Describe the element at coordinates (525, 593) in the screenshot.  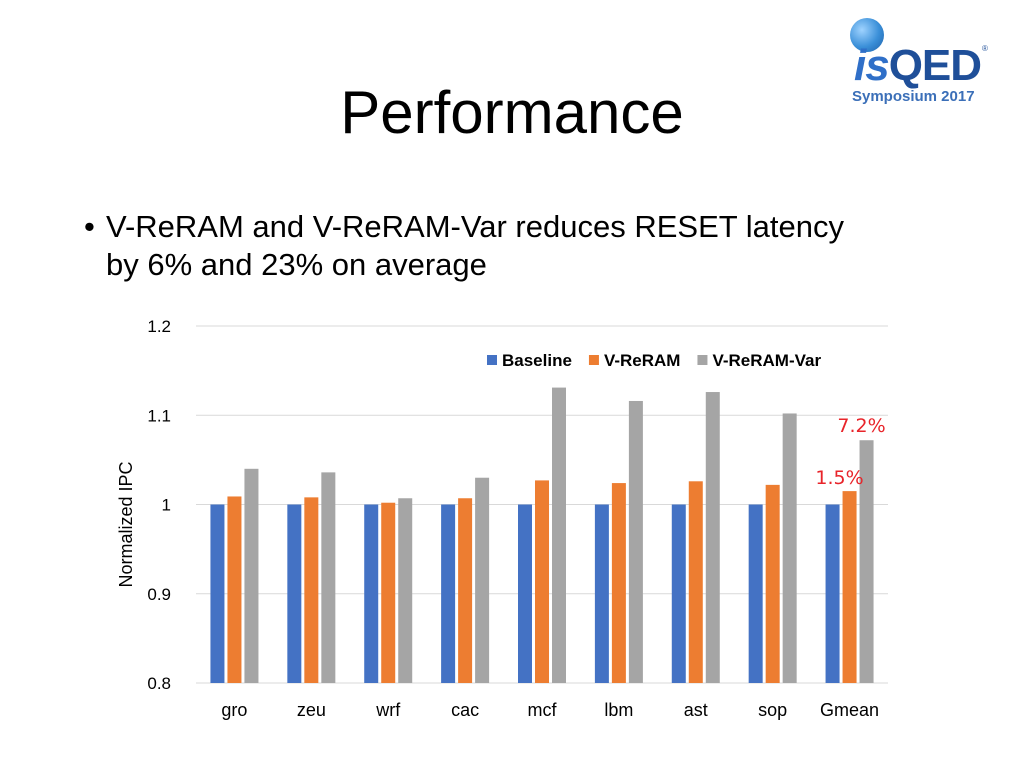
I see `bar-baseline-mcf` at that location.